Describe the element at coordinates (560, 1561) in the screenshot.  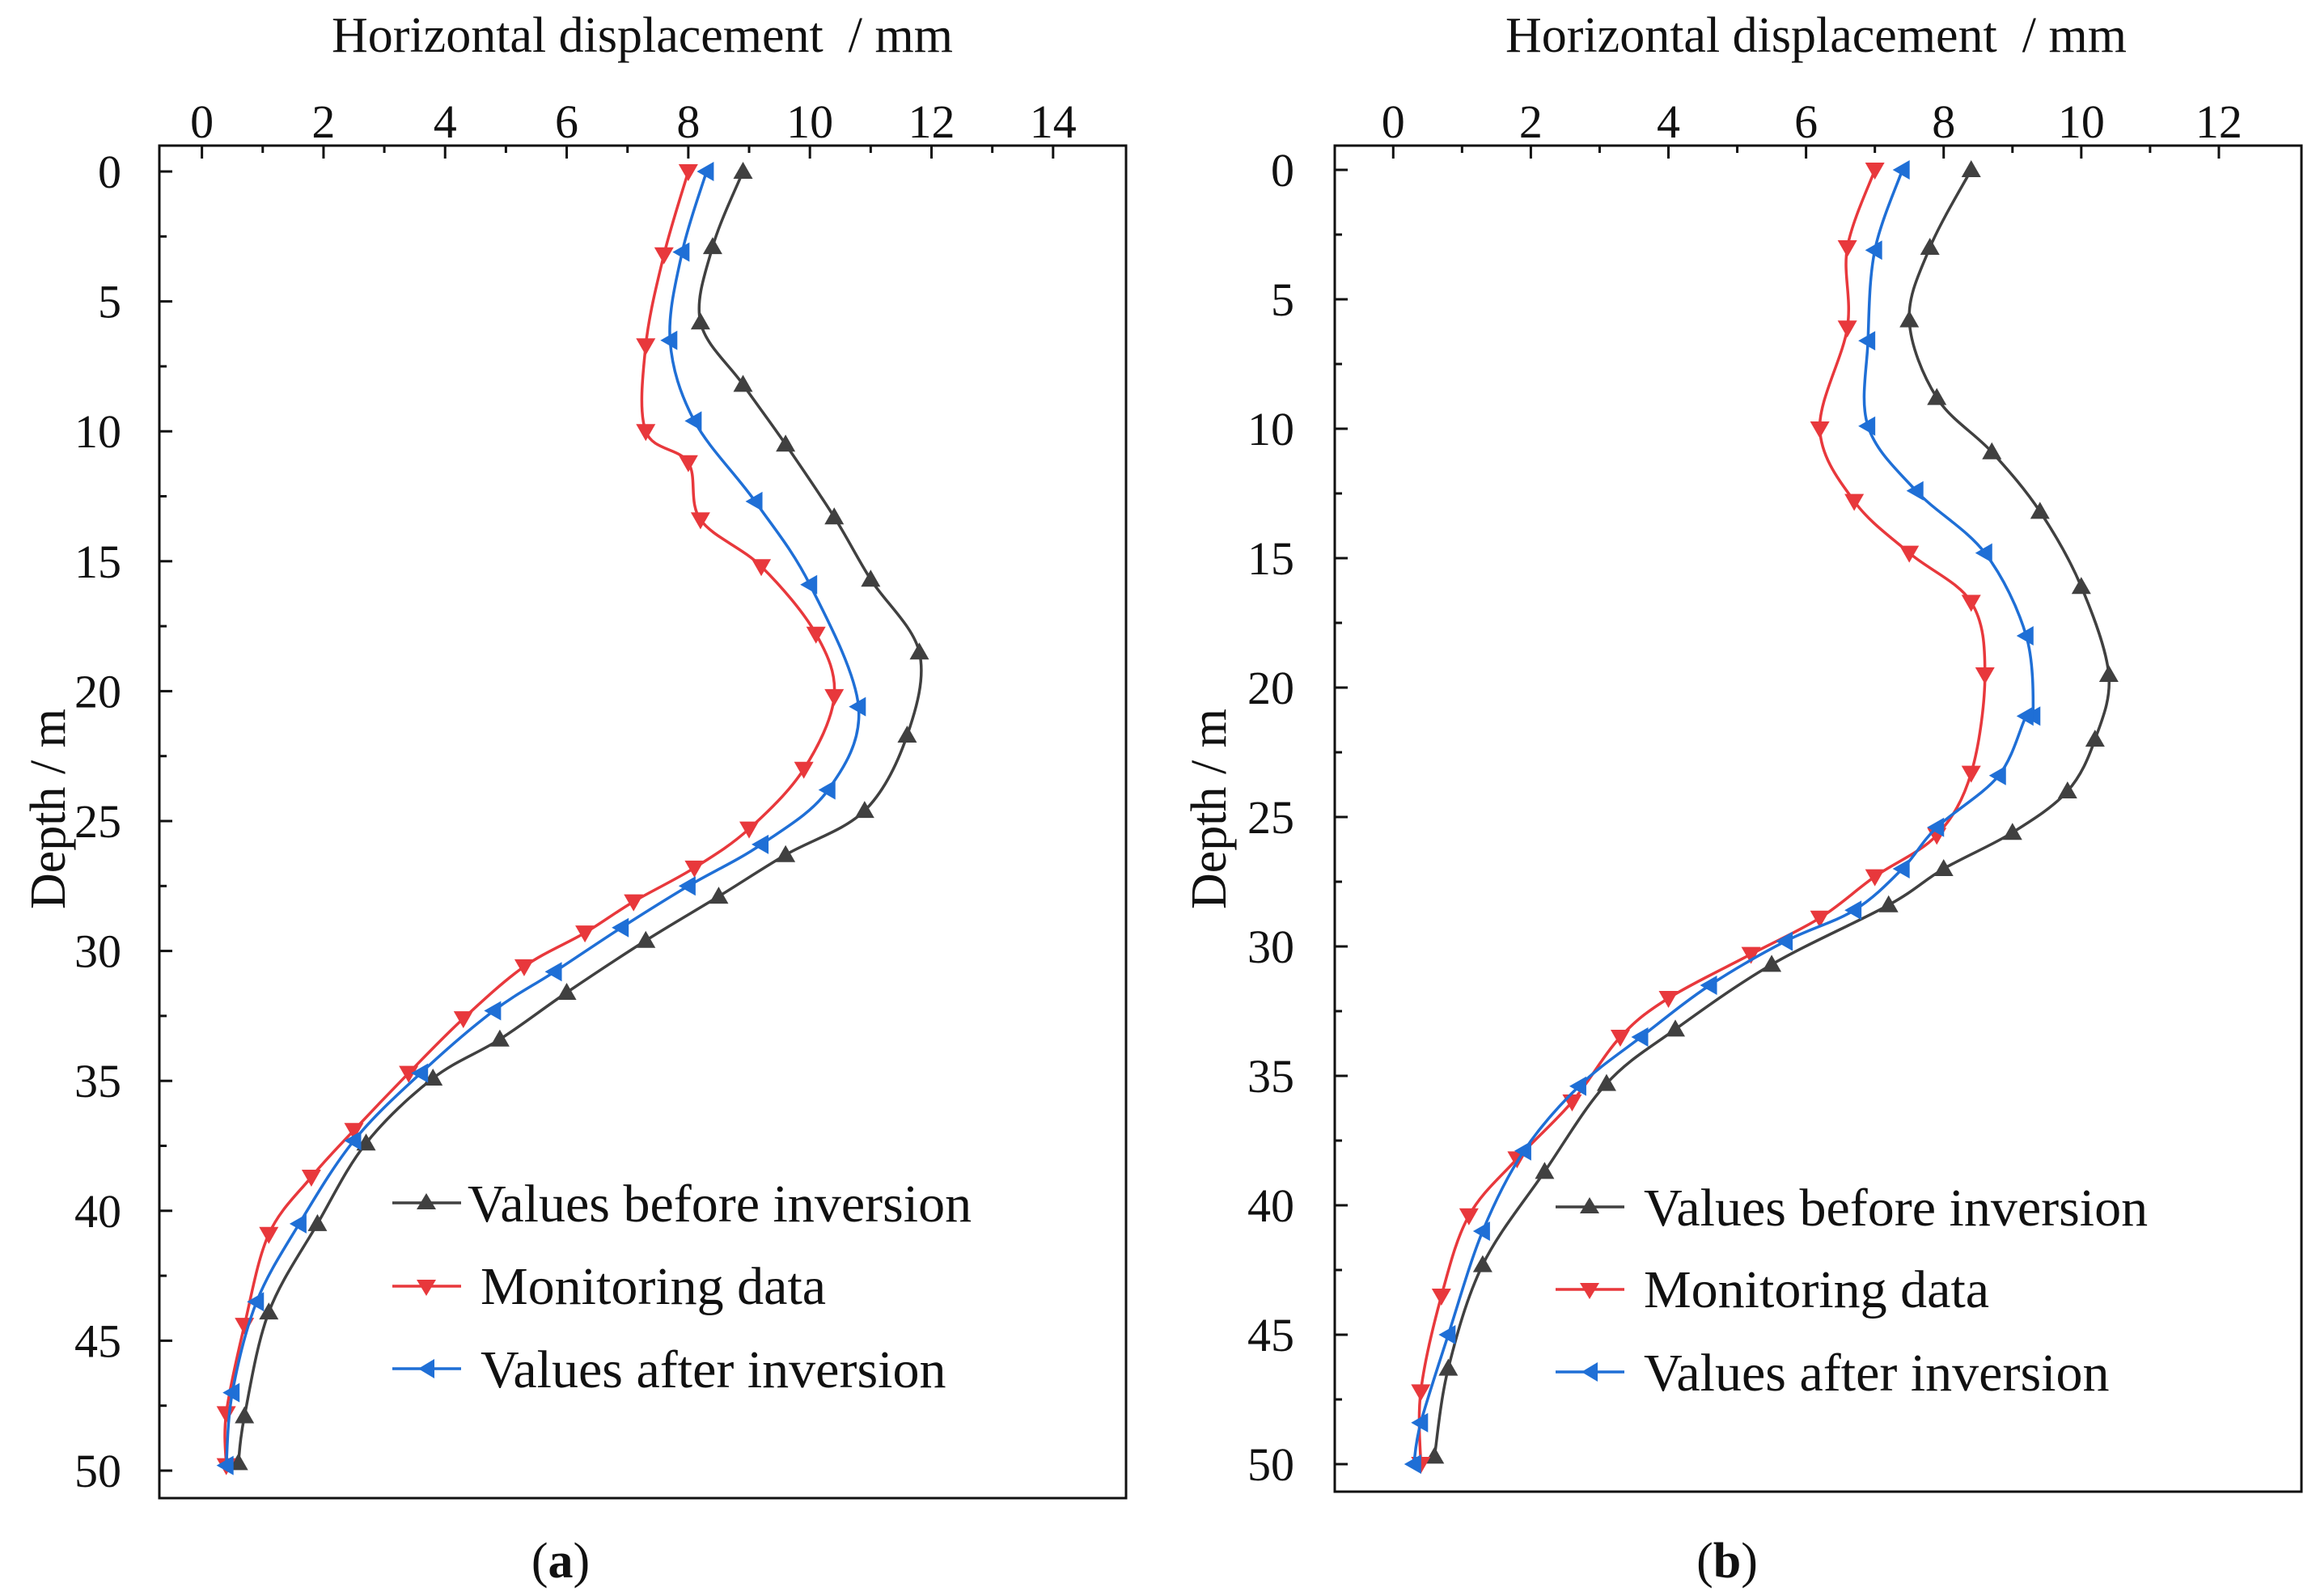
I see `caption-a: (a)` at that location.